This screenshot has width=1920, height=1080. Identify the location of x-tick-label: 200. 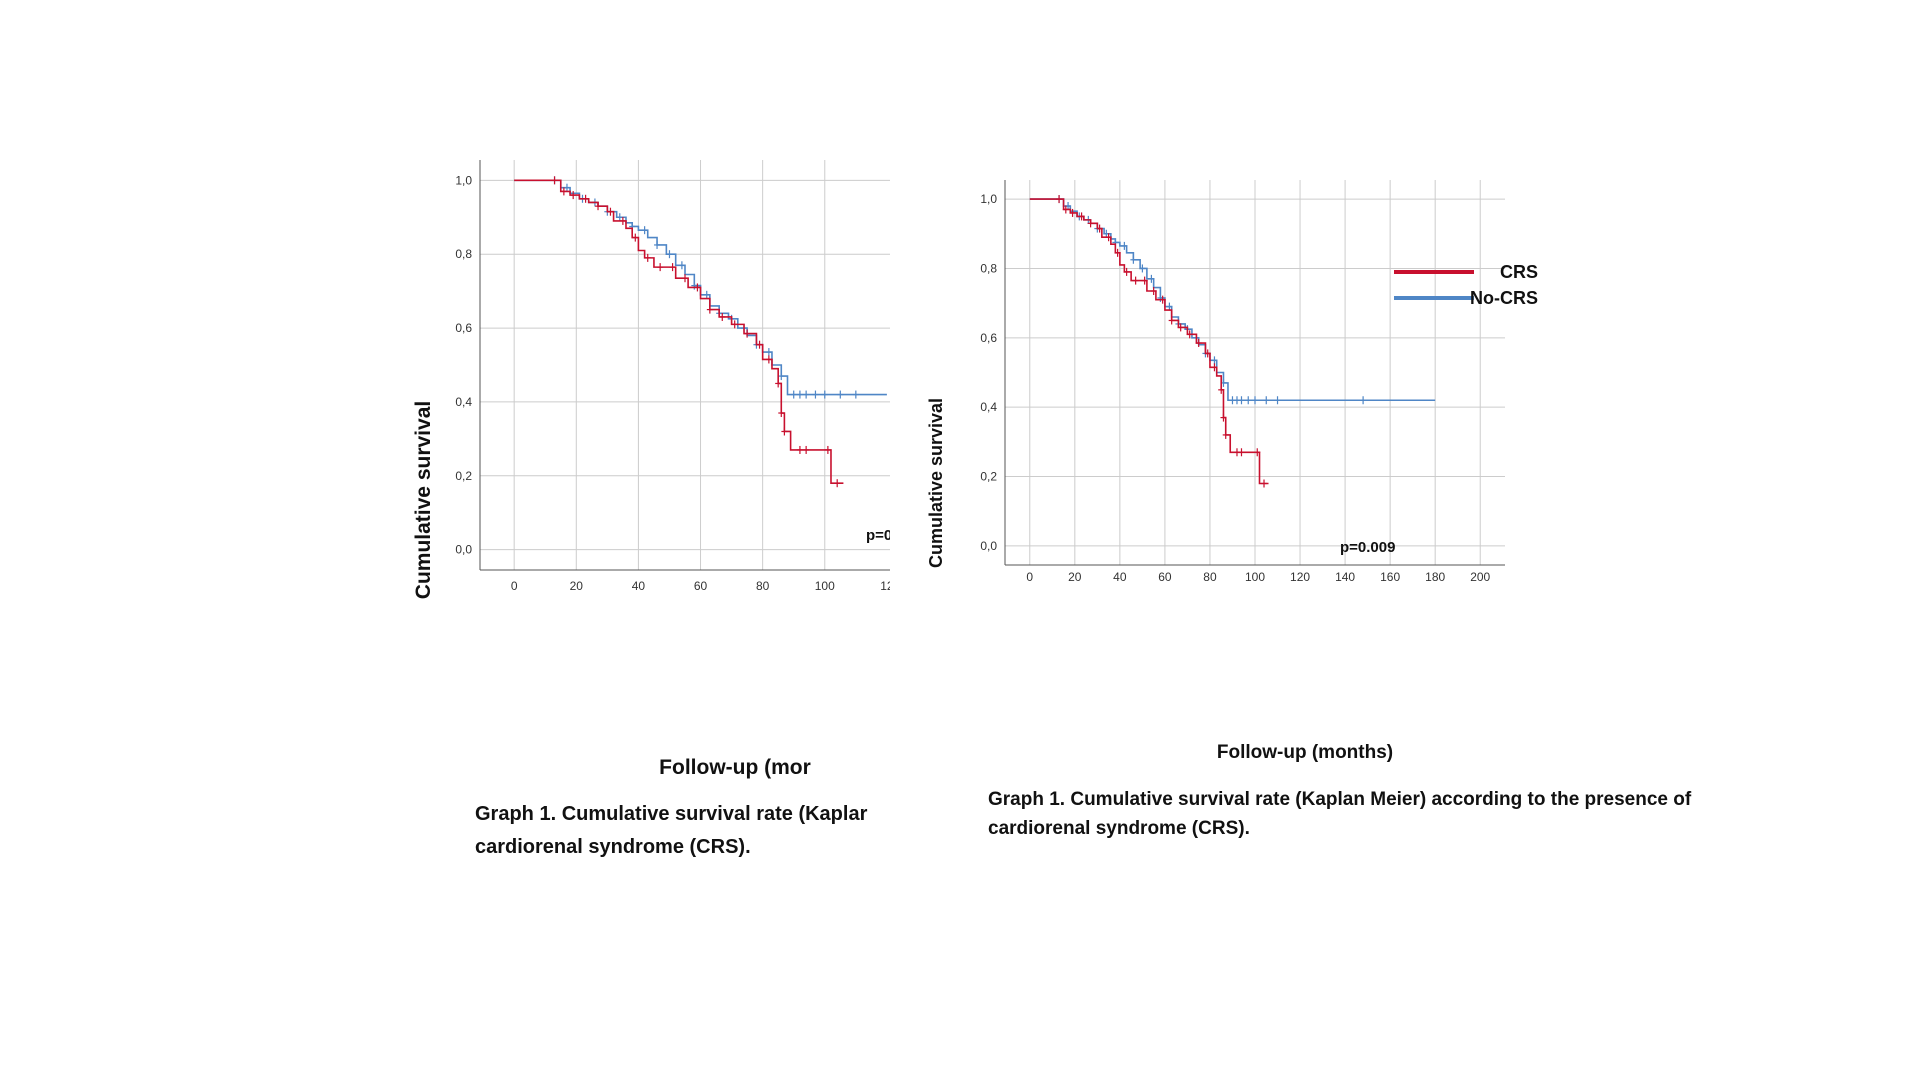
(1480, 577).